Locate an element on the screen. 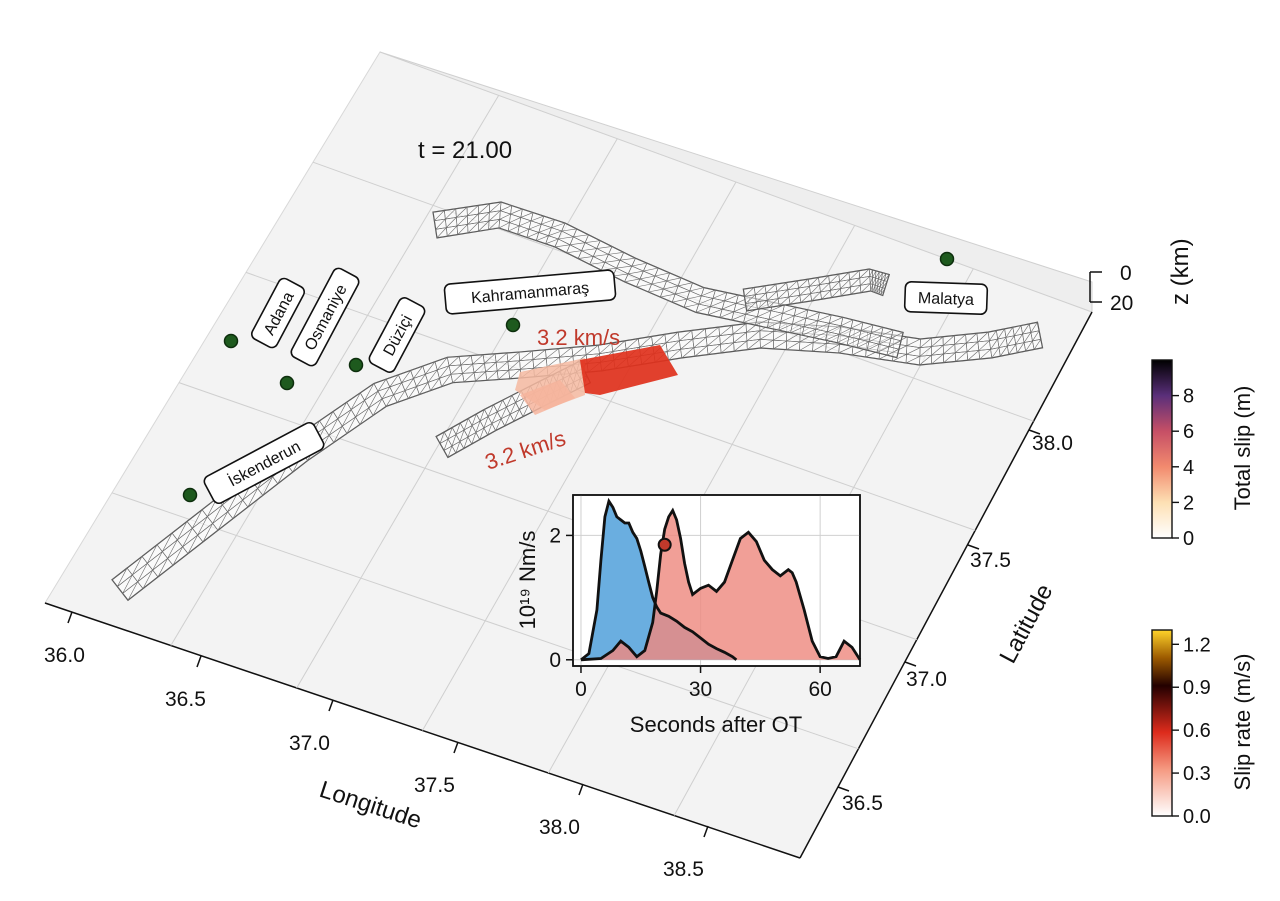 The image size is (1280, 901). latitude-tick-label: 38.0 is located at coordinates (1052, 443).